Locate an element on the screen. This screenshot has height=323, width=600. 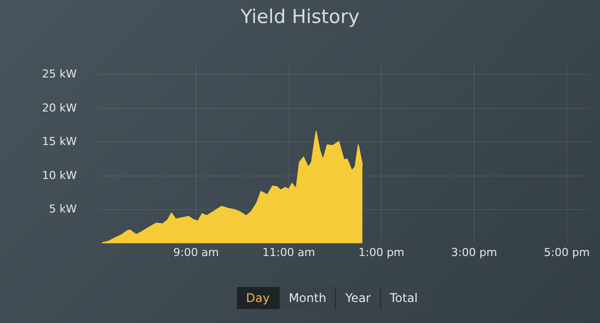
y-tick-label: 25 kW is located at coordinates (59, 74).